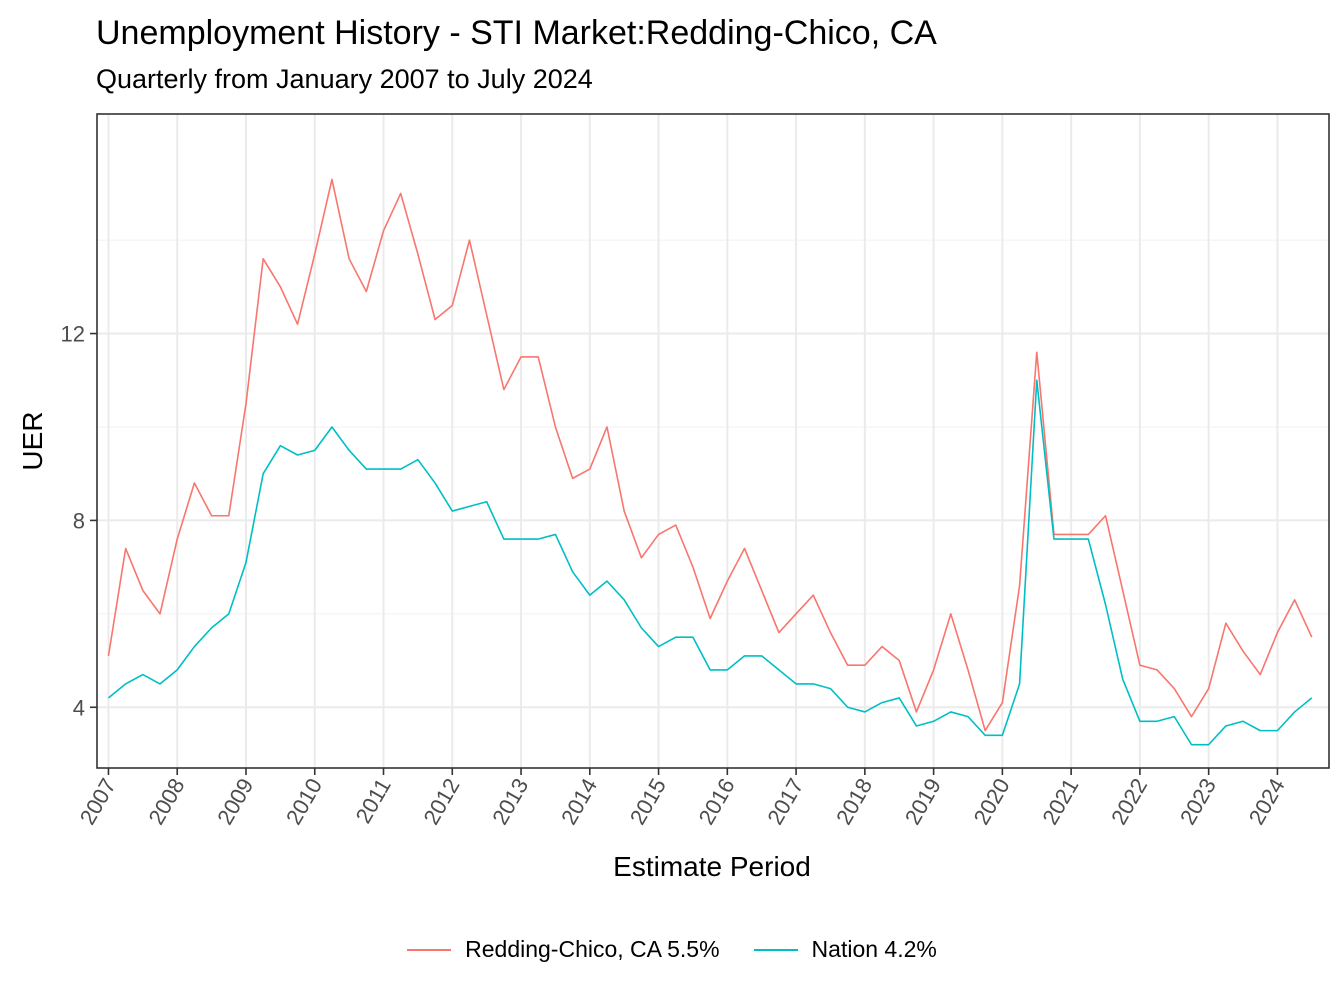 The width and height of the screenshot is (1344, 1008). I want to click on legend: Redding-Chico, CA 5.5% Nation 4.2%, so click(672, 949).